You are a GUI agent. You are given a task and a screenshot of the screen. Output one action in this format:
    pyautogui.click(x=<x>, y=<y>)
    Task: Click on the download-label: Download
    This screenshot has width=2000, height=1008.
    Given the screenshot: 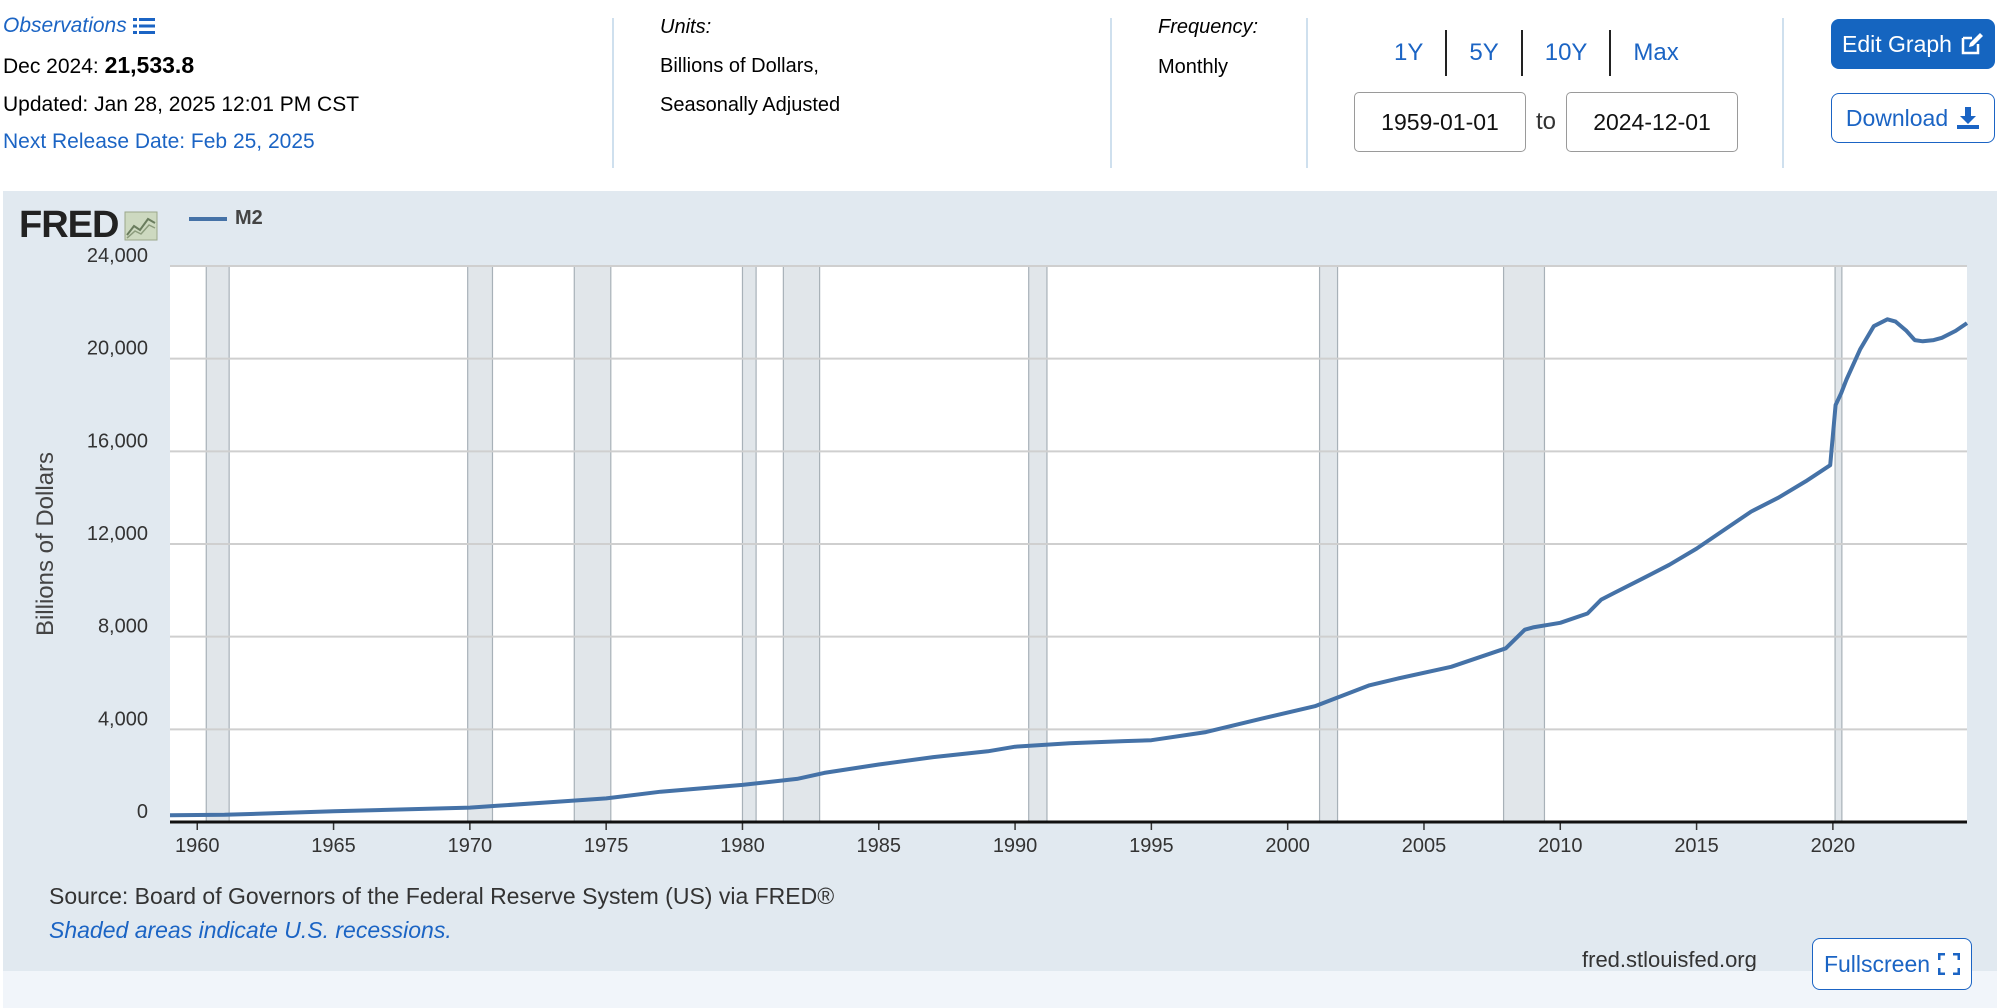 What is the action you would take?
    pyautogui.click(x=1897, y=117)
    